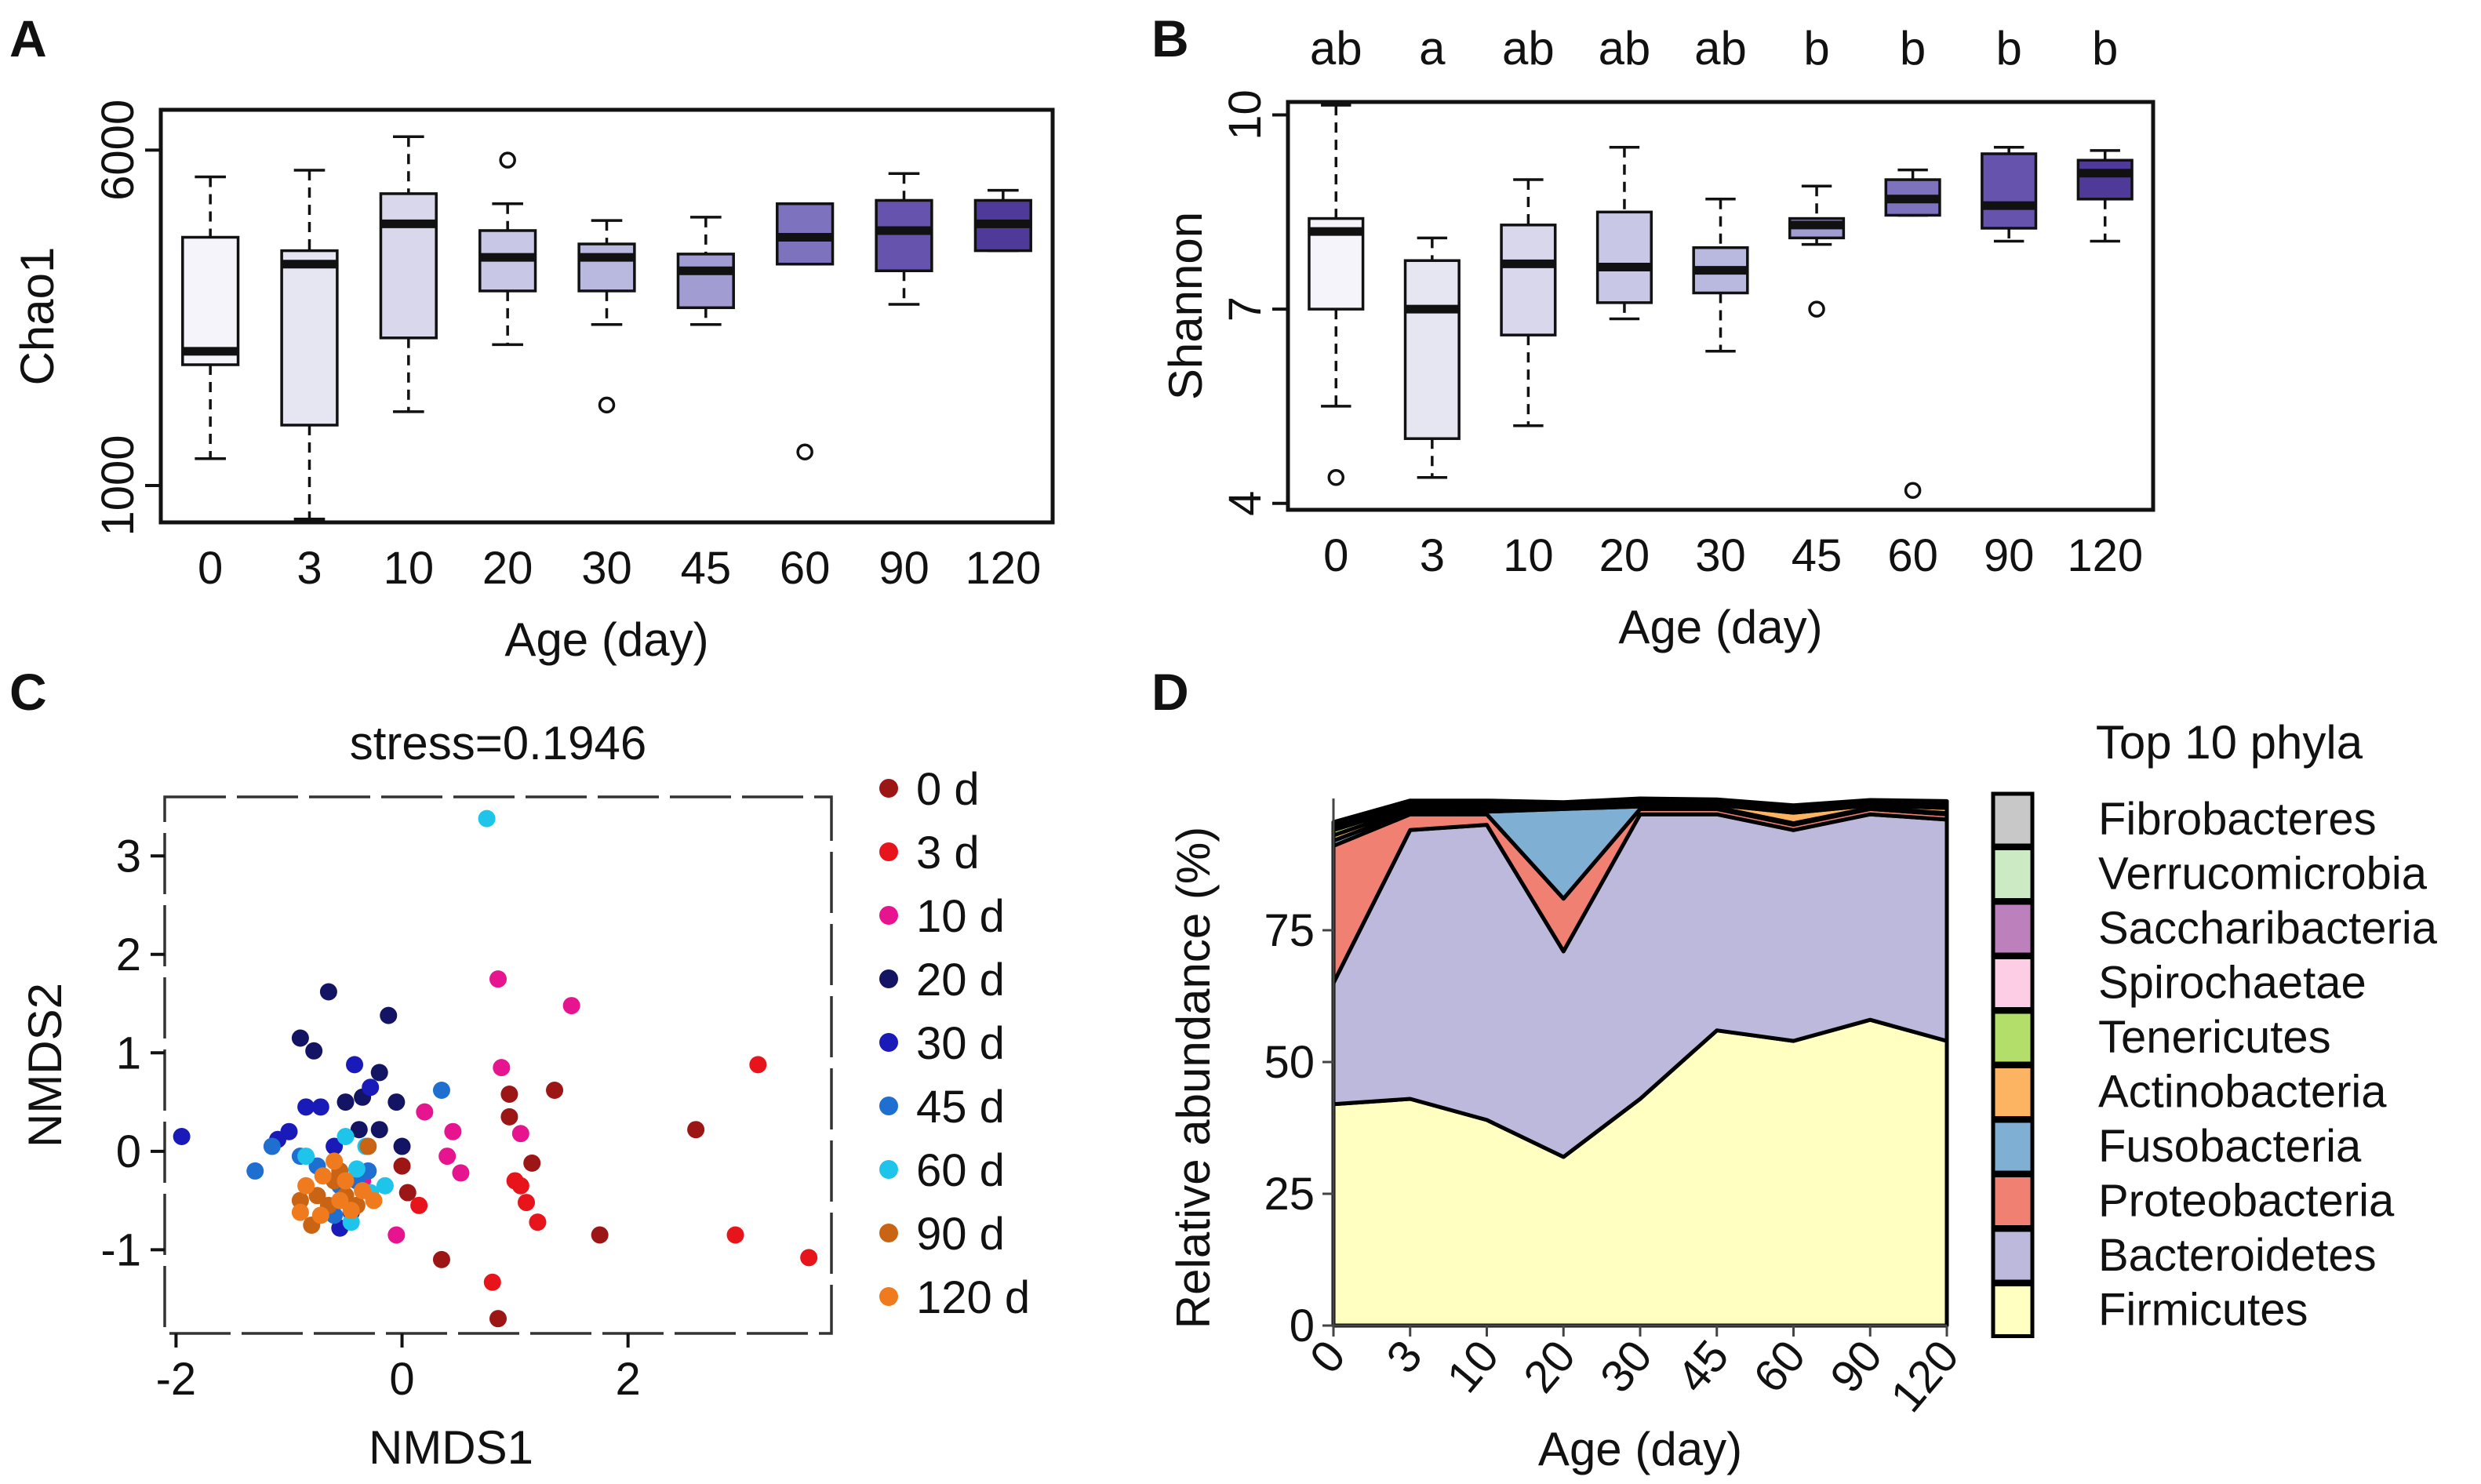  Describe the element at coordinates (2008, 48) in the screenshot. I see `significance-letter: b` at that location.